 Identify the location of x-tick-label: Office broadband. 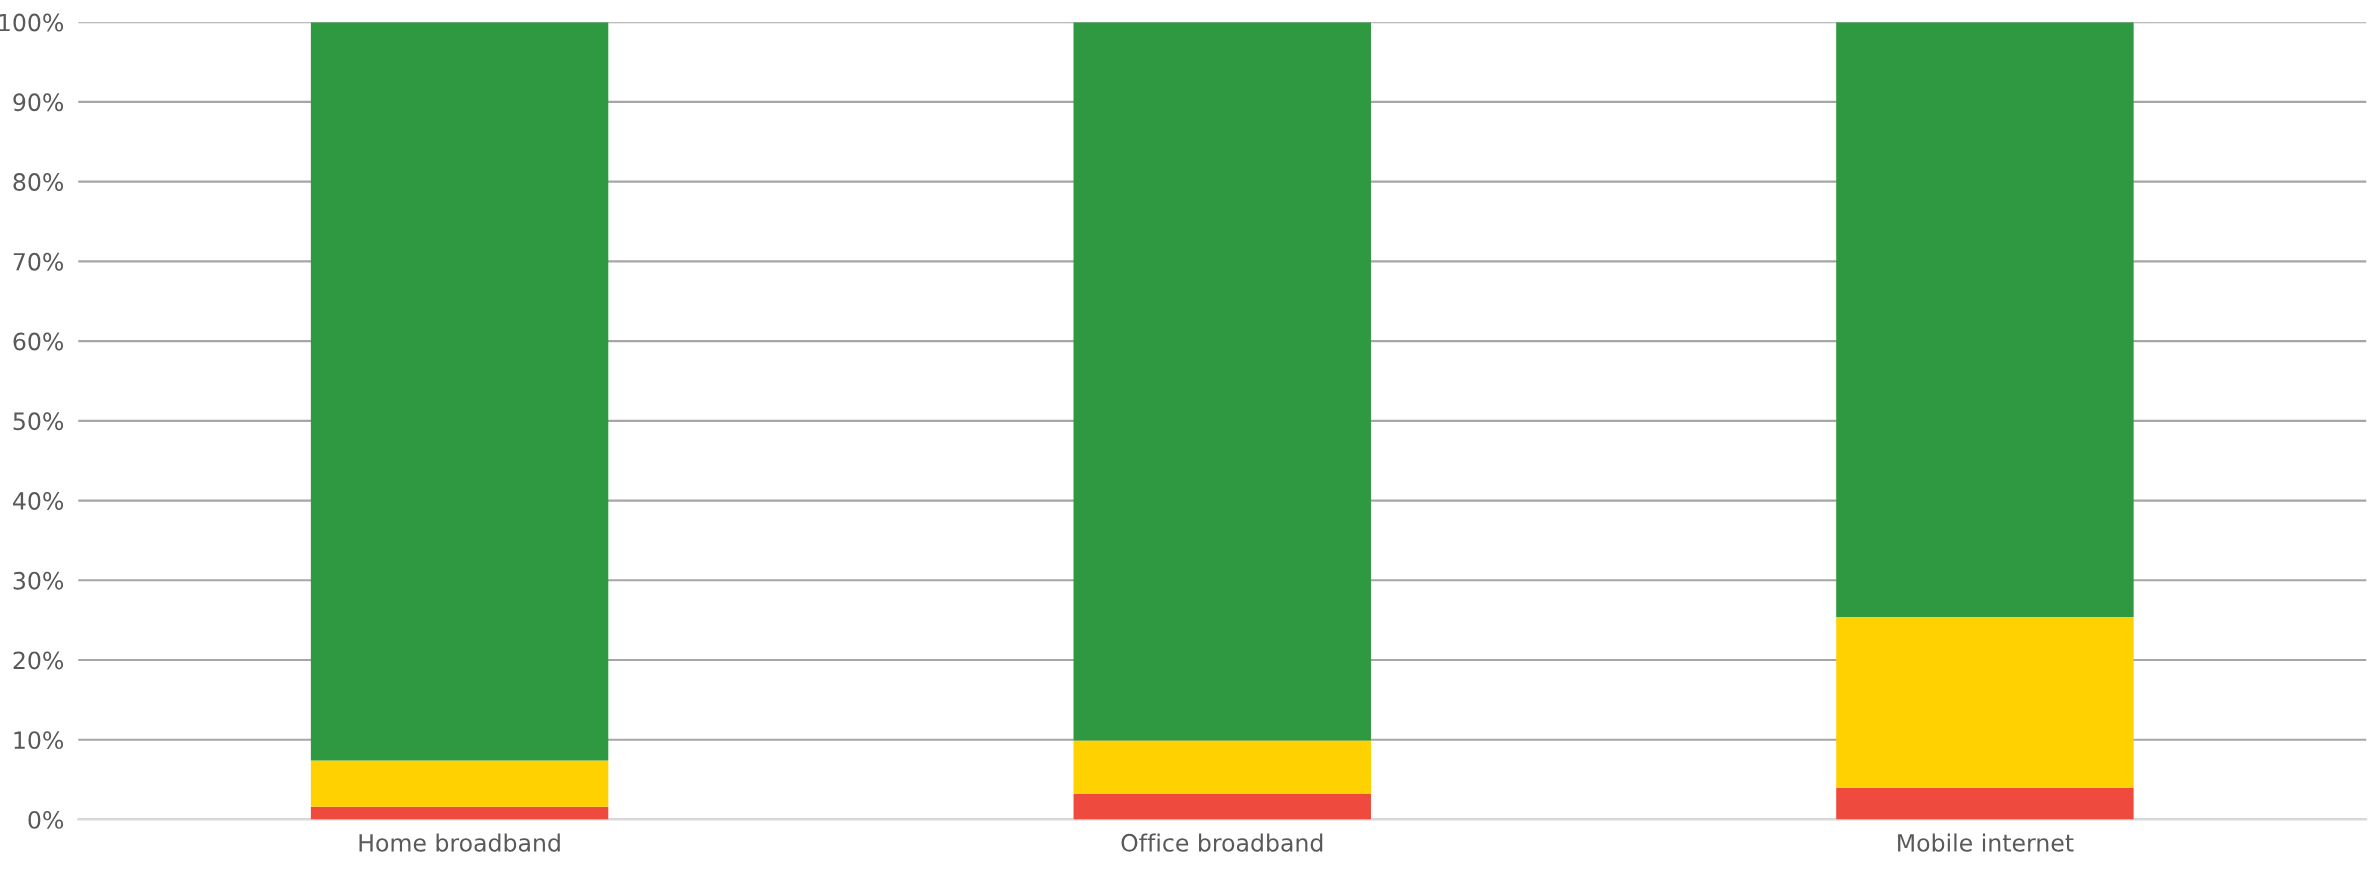
(1222, 842).